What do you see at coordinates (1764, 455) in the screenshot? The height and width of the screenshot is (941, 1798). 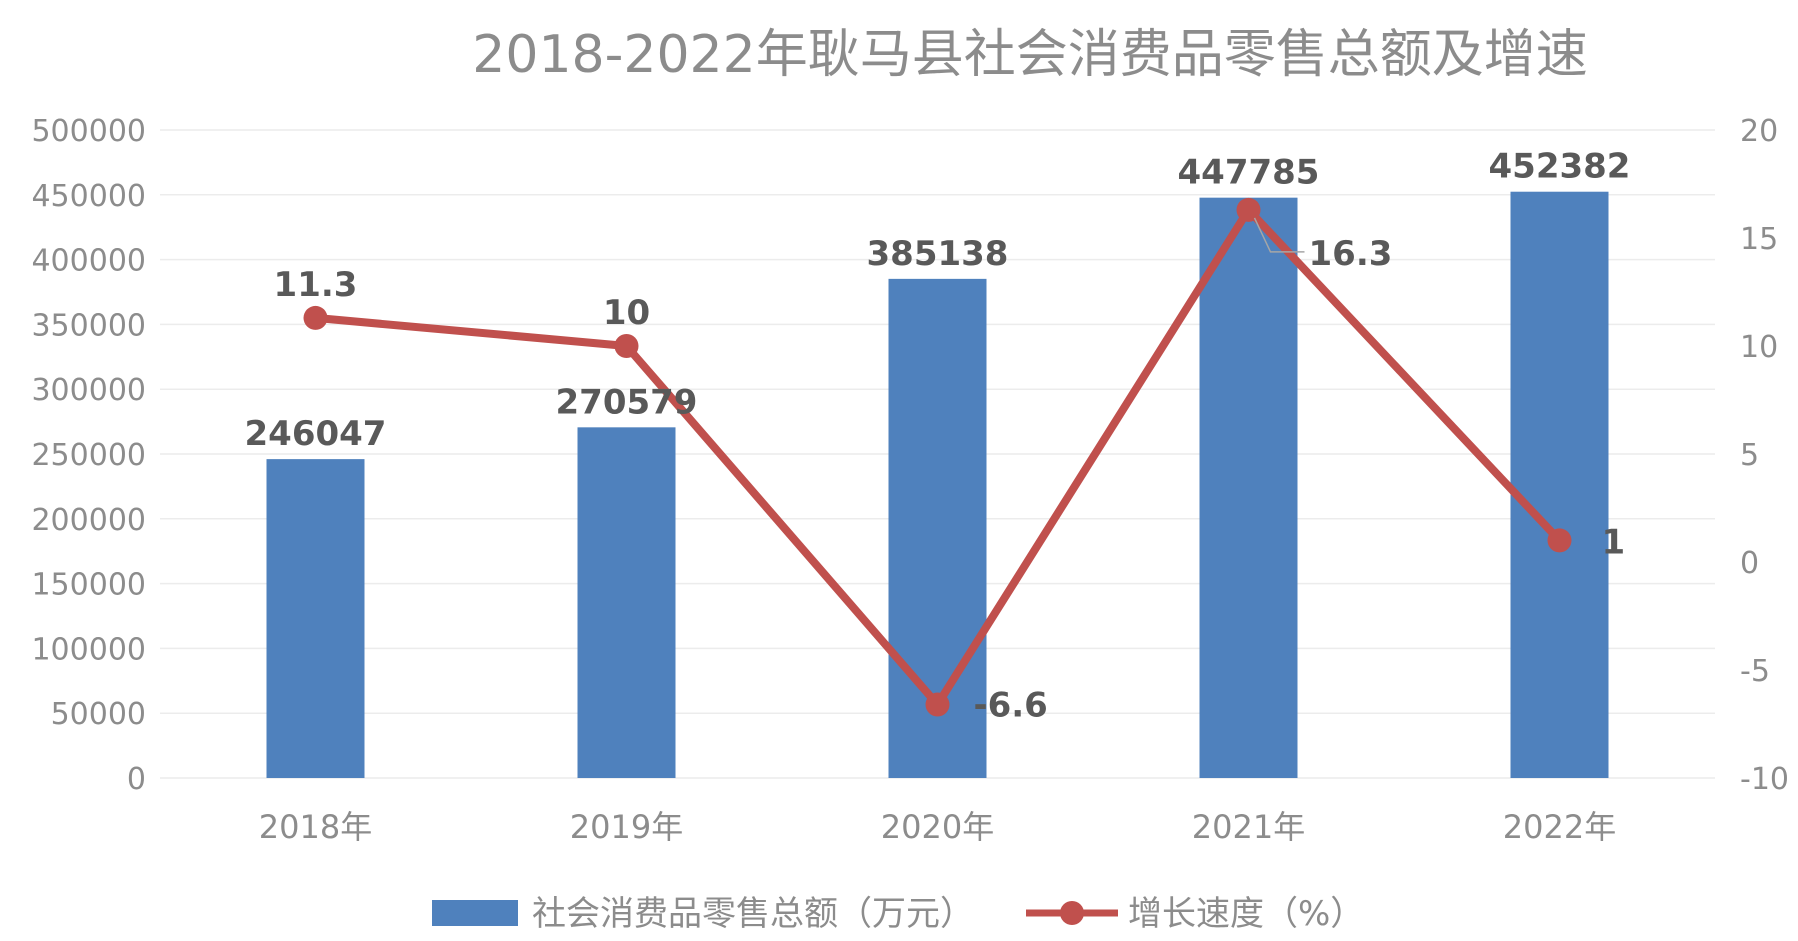 I see `right-y-axis: -10 -5 0 5 10 15 20` at bounding box center [1764, 455].